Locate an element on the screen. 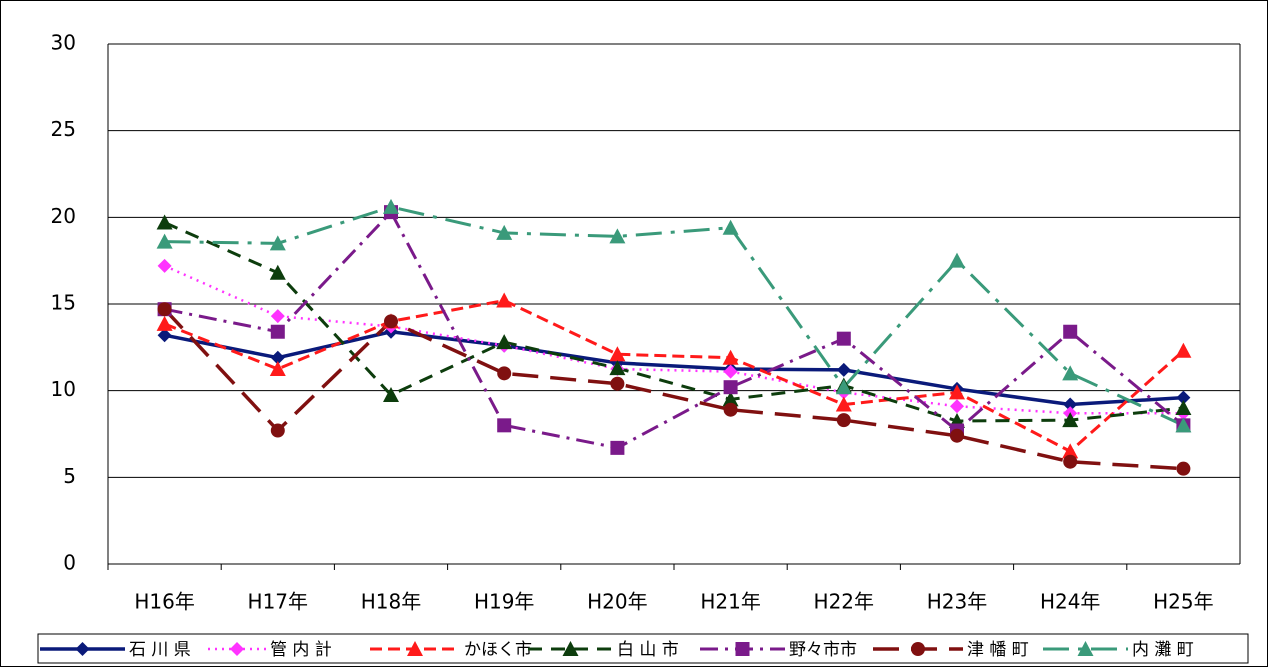  legend-label: 石 川 県 is located at coordinates (160, 650).